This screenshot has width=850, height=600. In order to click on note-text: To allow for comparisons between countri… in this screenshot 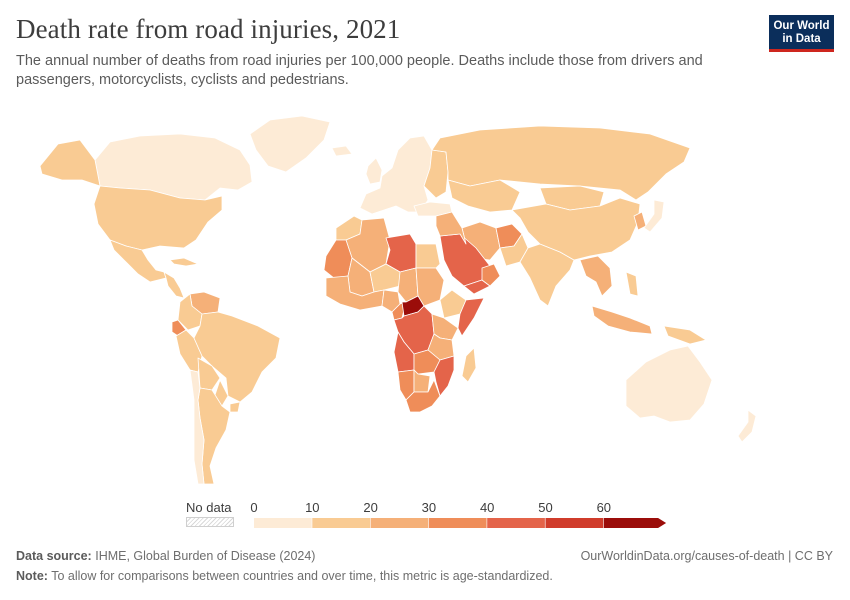, I will do `click(302, 576)`.